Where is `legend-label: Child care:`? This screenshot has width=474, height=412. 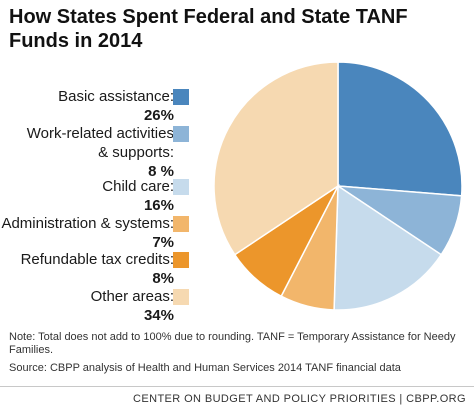 legend-label: Child care: is located at coordinates (138, 186).